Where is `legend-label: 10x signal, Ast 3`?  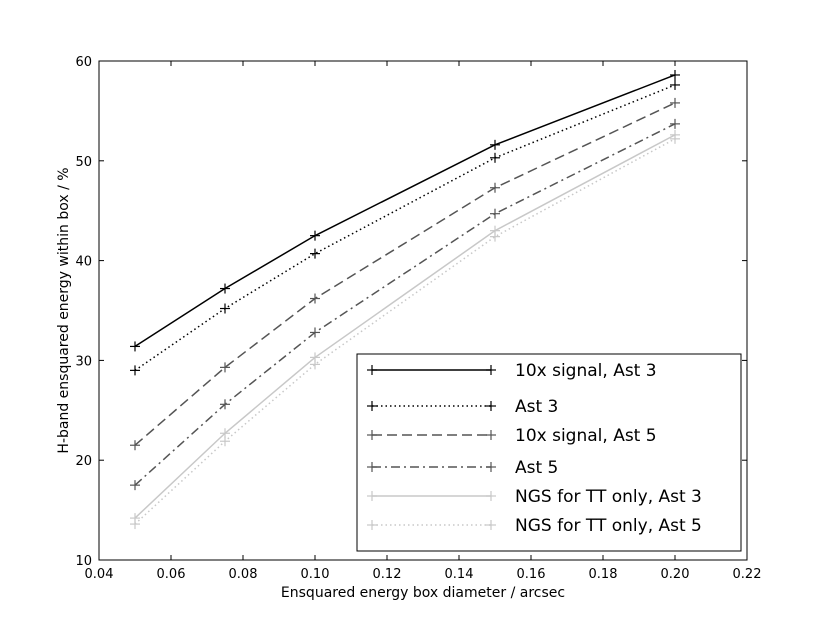 legend-label: 10x signal, Ast 3 is located at coordinates (586, 371).